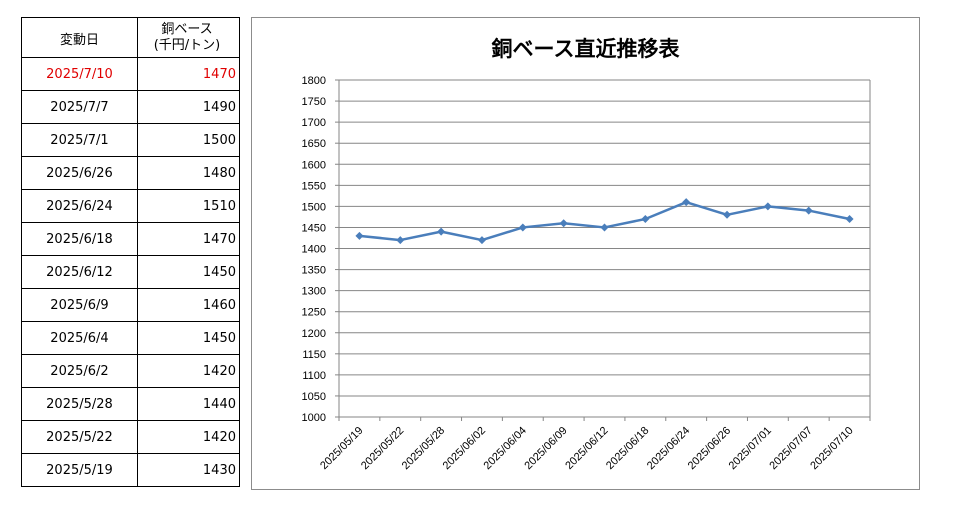 Image resolution: width=956 pixels, height=515 pixels. Describe the element at coordinates (314, 186) in the screenshot. I see `y-tick-label: 1550` at that location.